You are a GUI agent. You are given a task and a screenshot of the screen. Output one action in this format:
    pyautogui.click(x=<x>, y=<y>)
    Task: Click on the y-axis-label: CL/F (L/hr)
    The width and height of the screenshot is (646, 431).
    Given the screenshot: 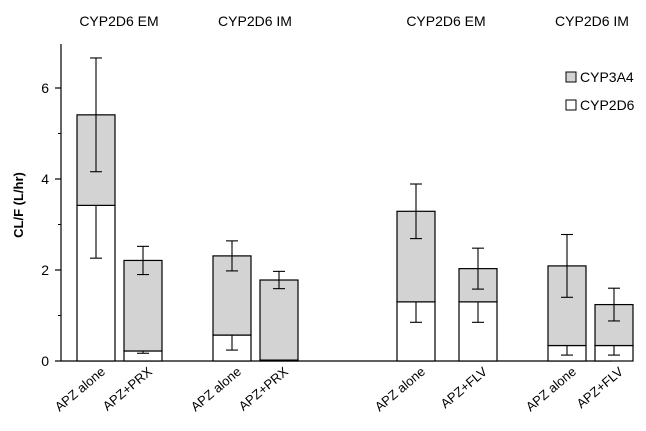 What is the action you would take?
    pyautogui.click(x=18, y=205)
    